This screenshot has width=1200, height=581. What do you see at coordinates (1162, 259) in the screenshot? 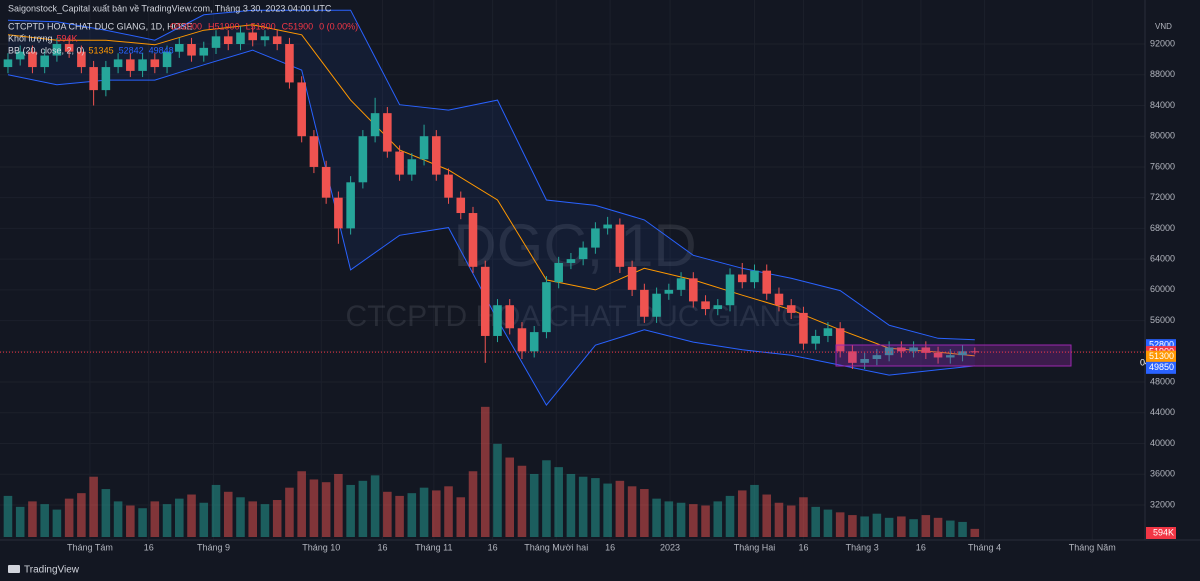
I see `y-tick-label: 64000` at bounding box center [1162, 259].